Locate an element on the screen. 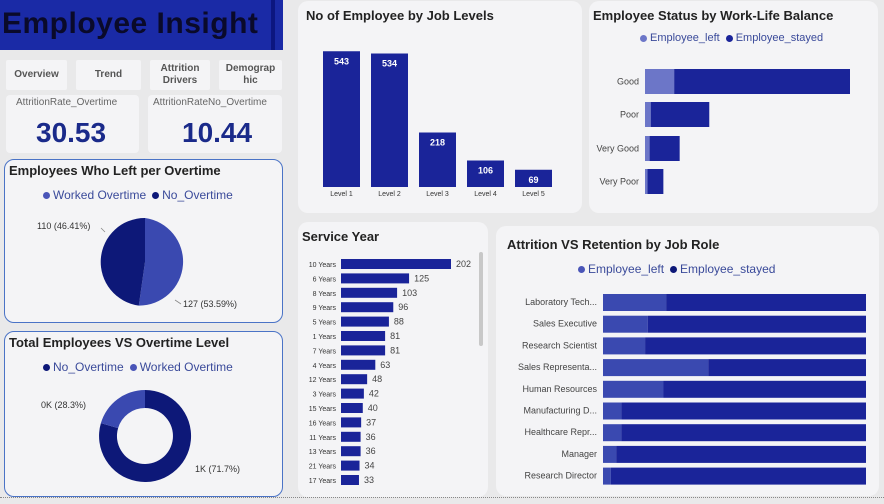 This screenshot has height=504, width=884. y-tick-label: Good is located at coordinates (628, 82).